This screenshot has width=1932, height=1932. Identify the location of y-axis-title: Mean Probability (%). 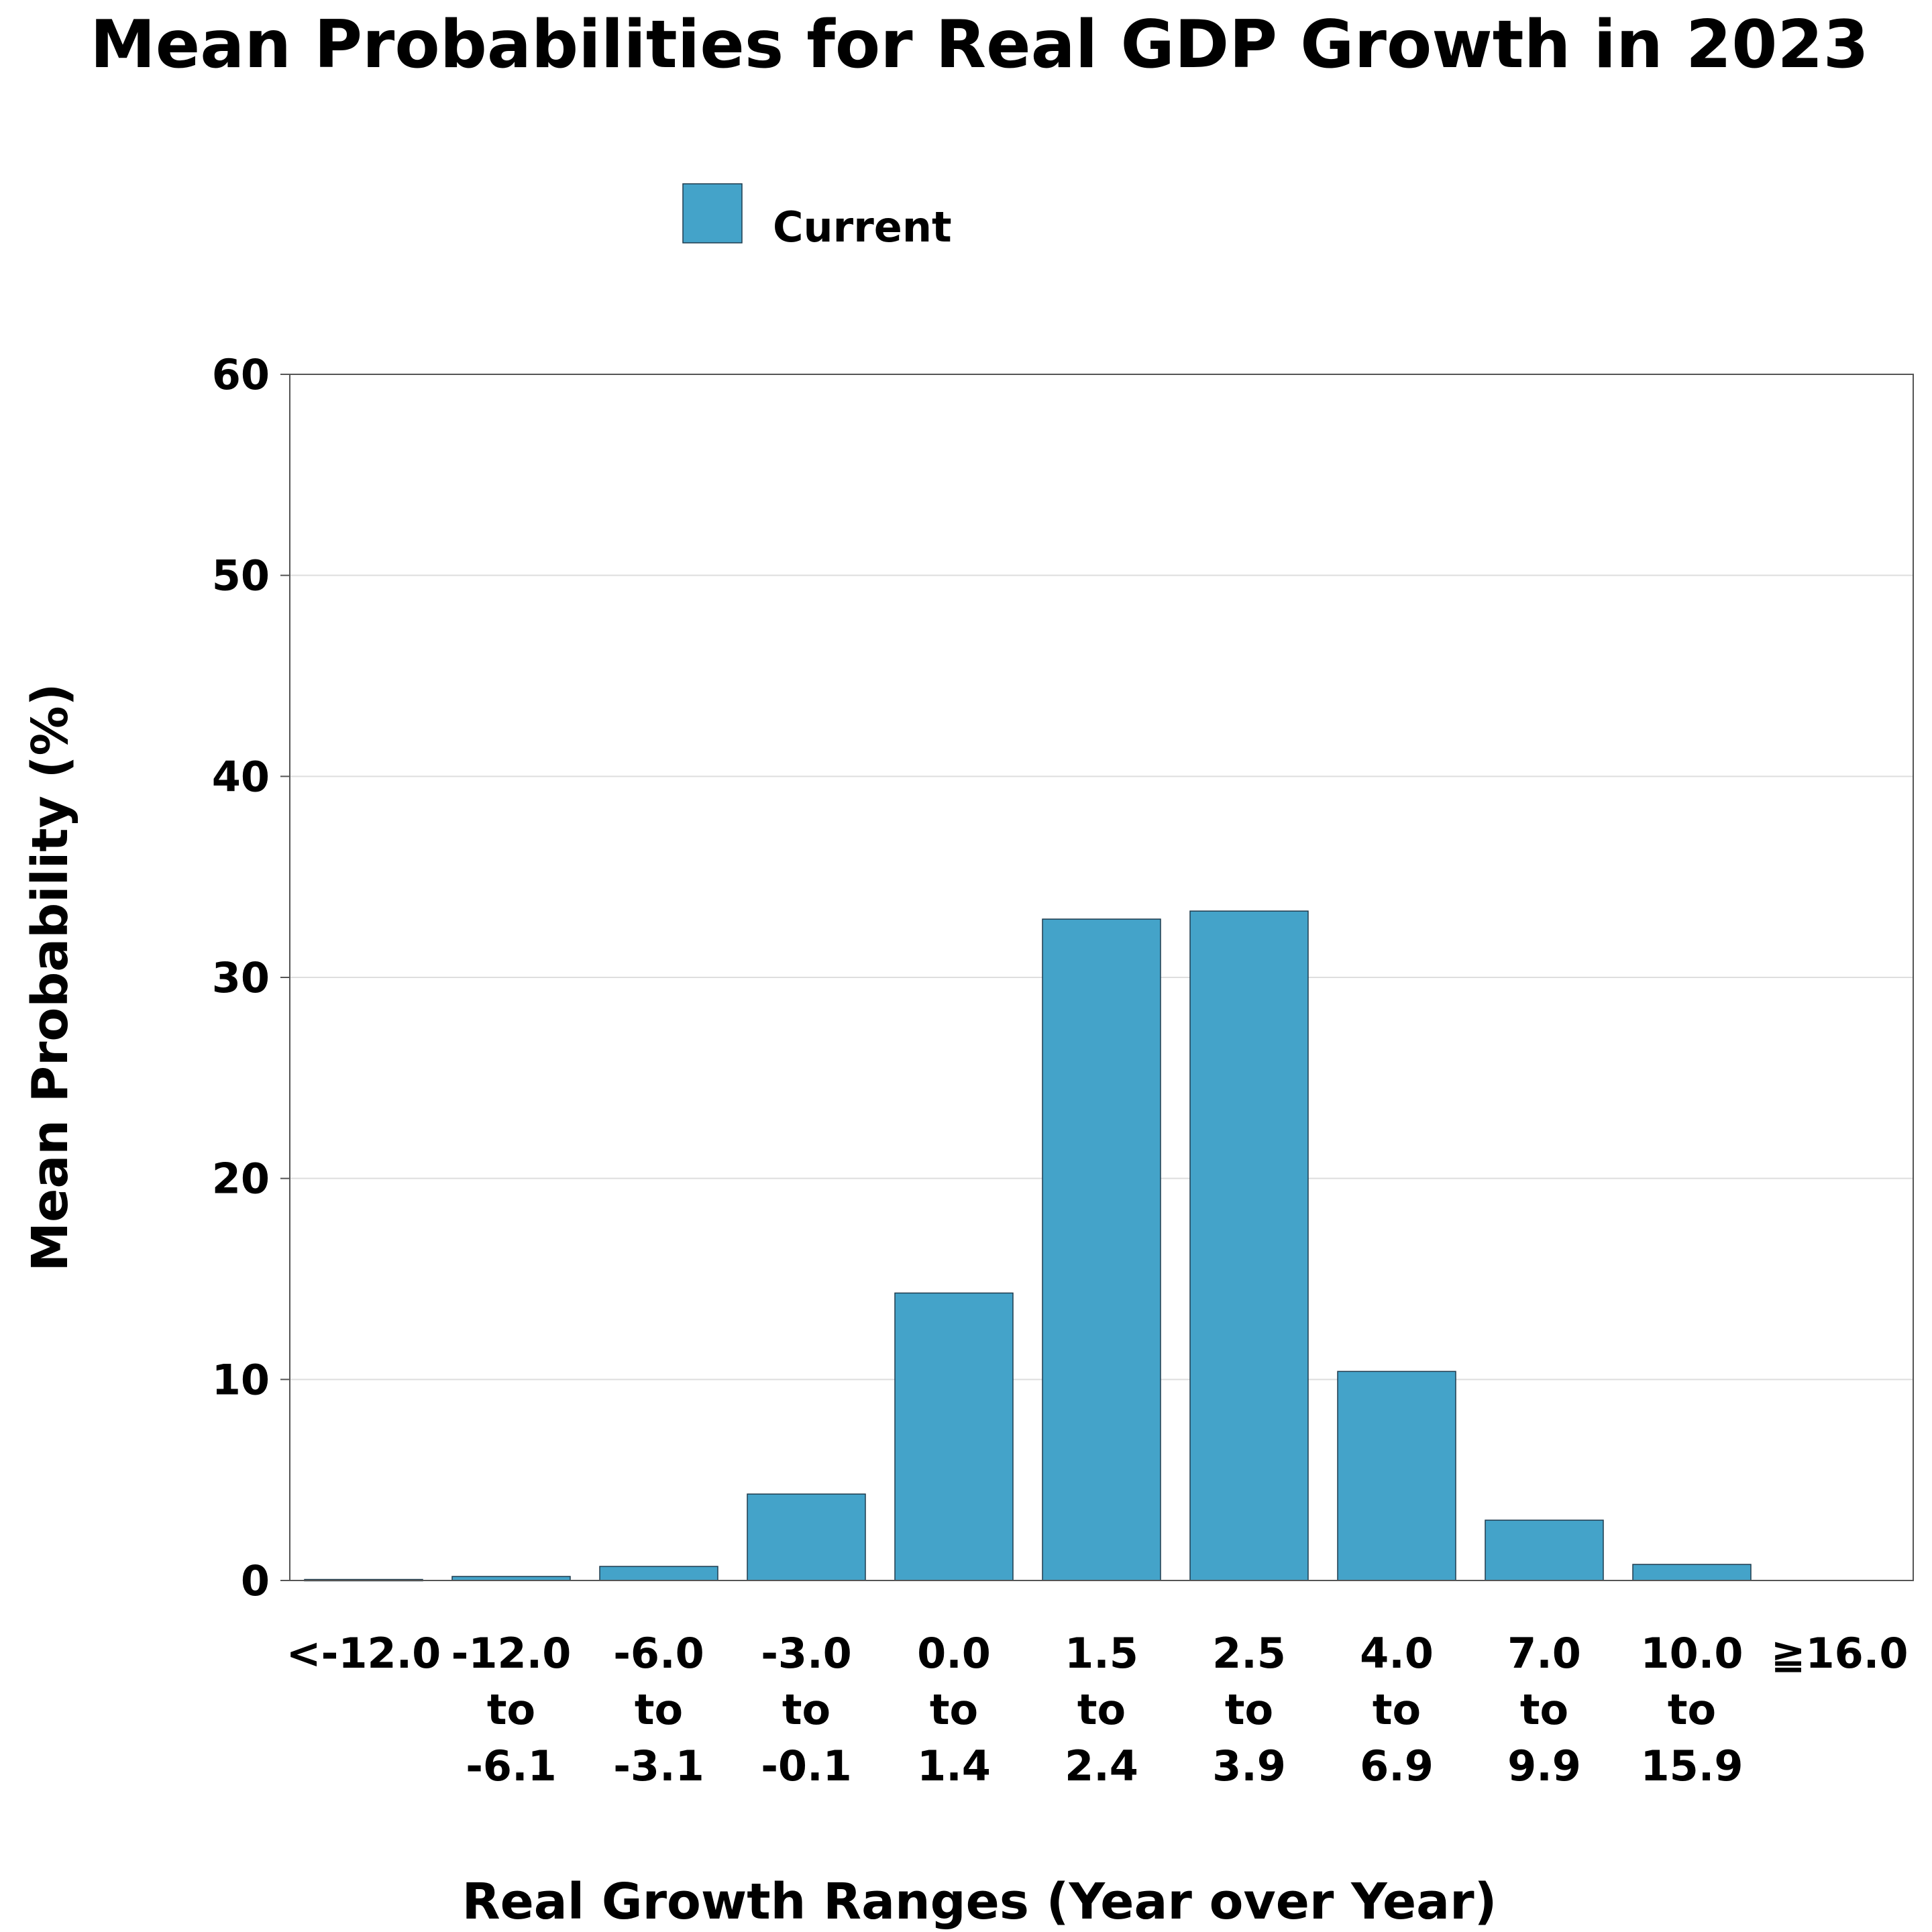
(50, 978).